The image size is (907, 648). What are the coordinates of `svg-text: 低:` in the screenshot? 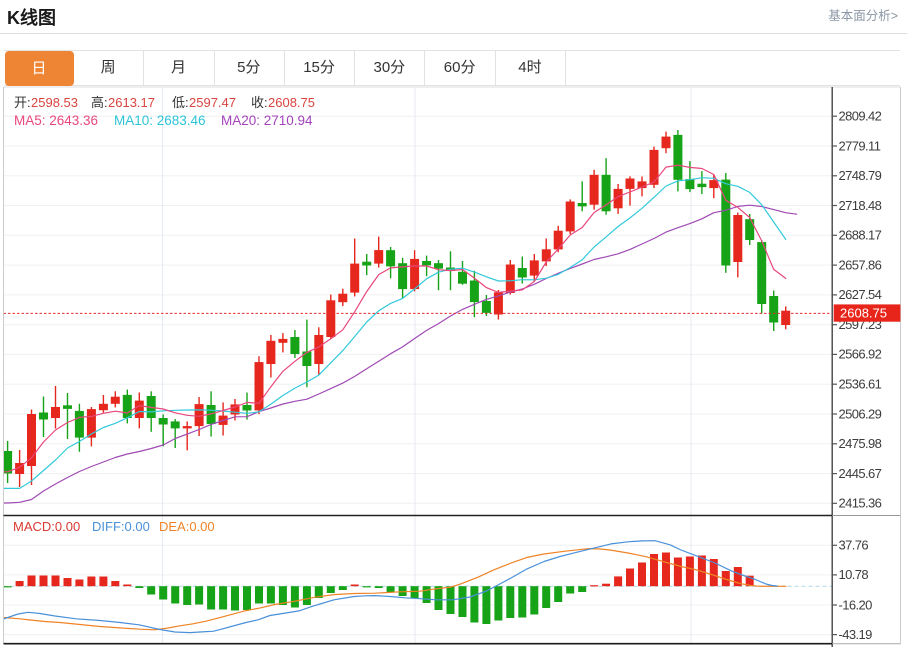 It's located at (180, 102).